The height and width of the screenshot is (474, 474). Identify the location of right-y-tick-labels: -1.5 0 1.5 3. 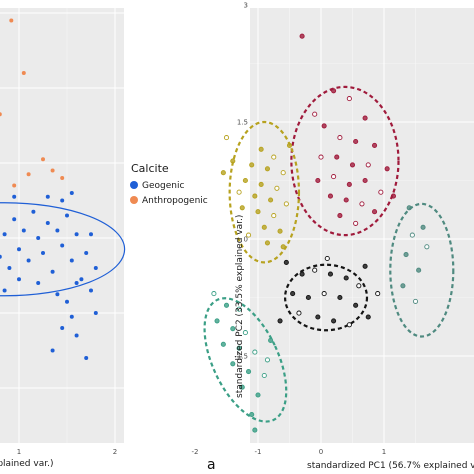
(241, 181).